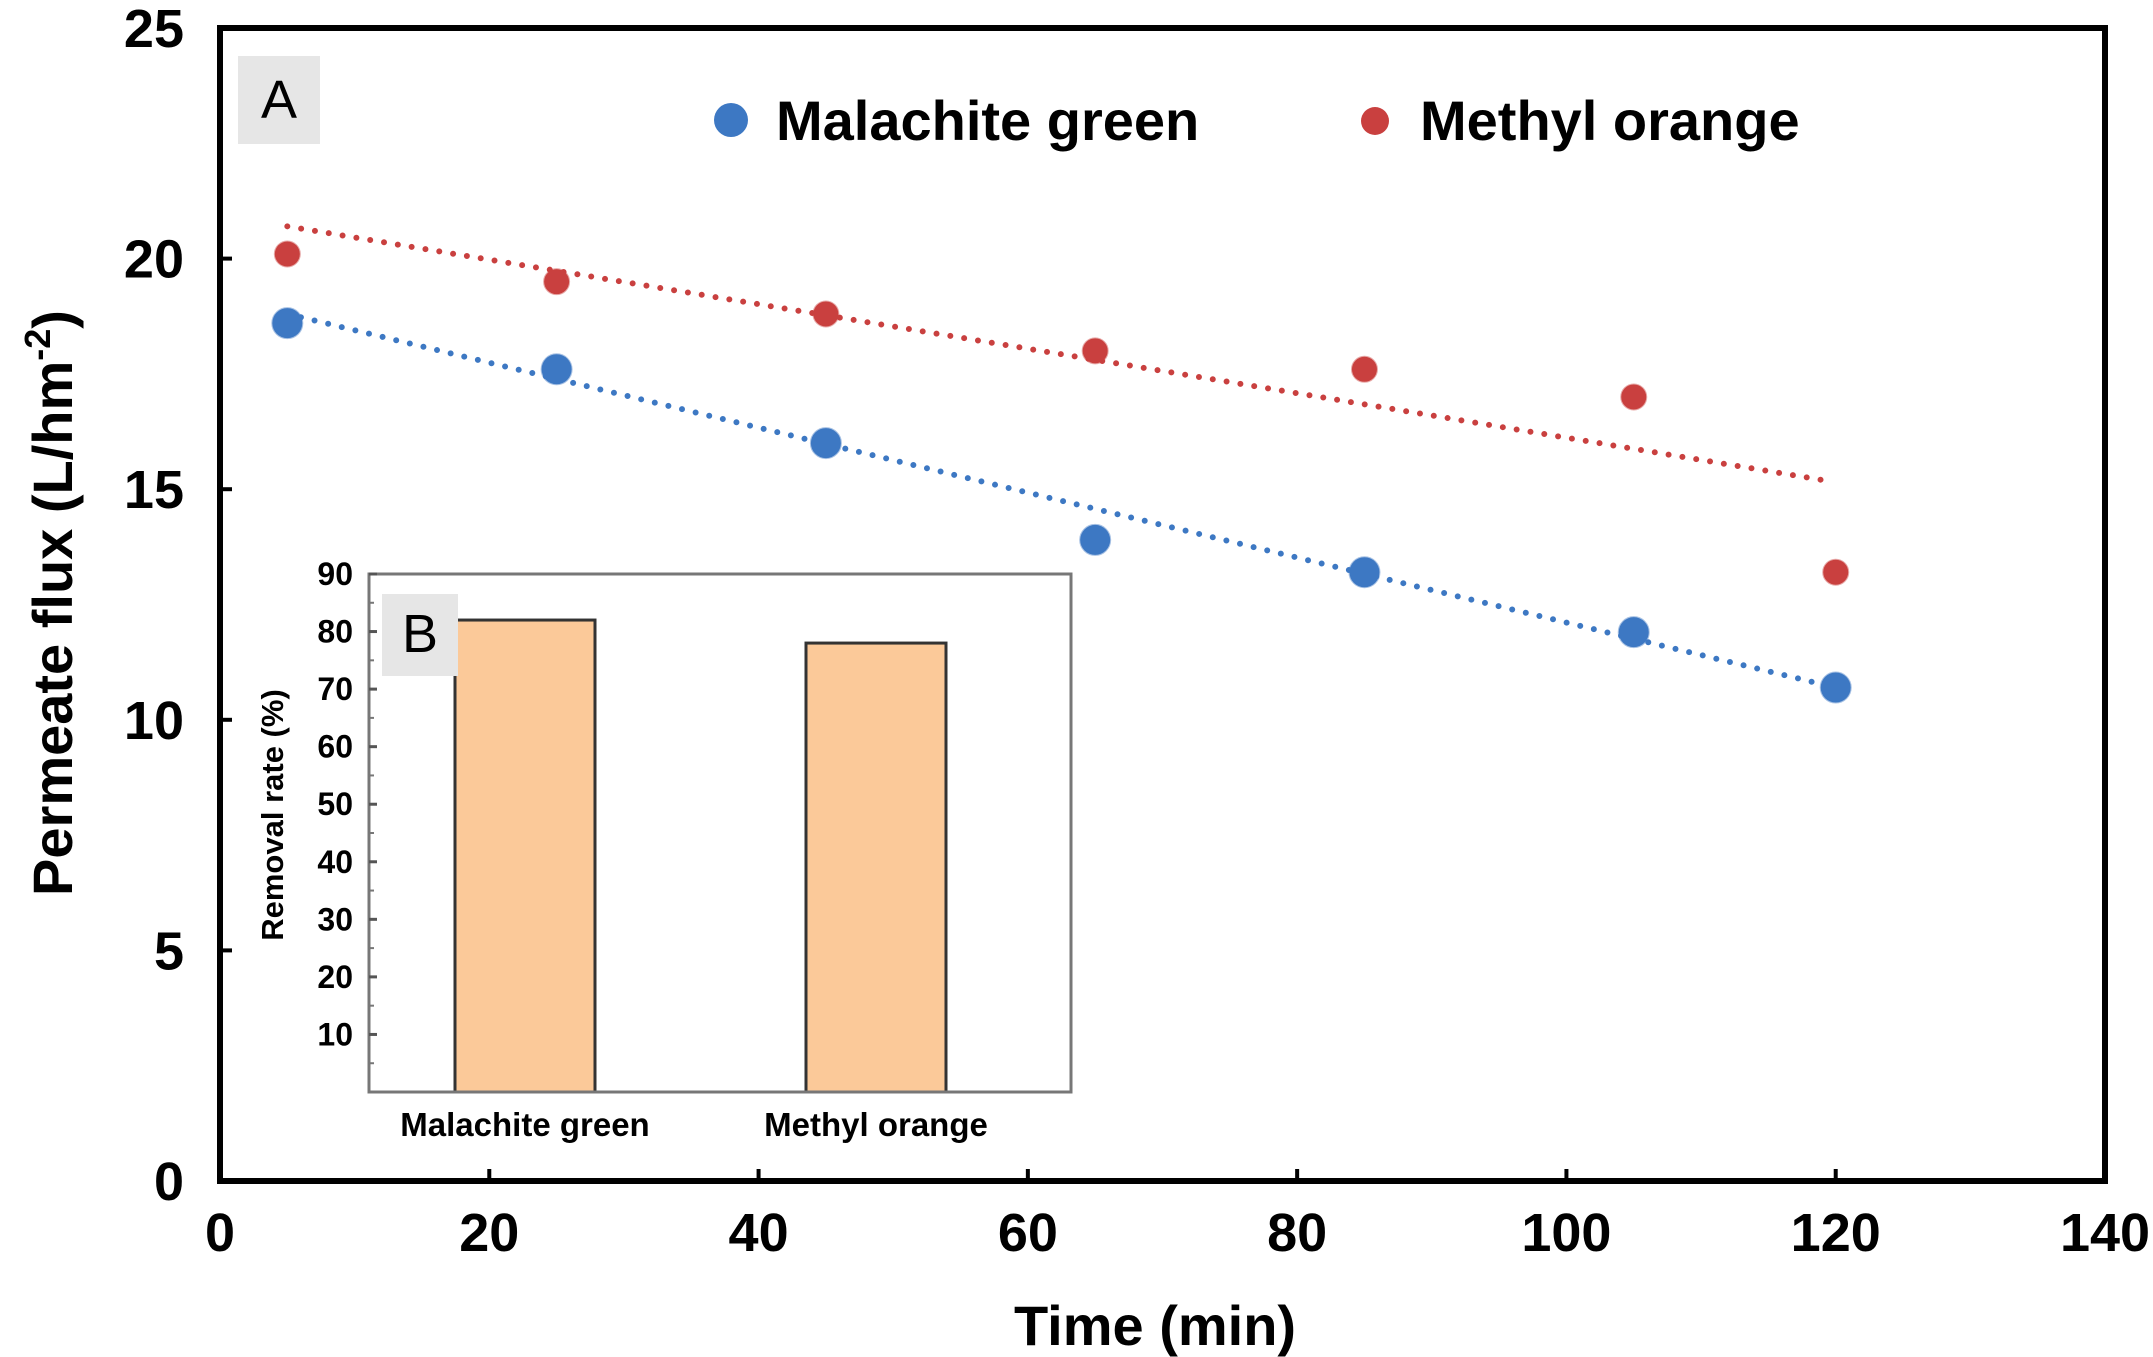 The image size is (2153, 1357). I want to click on panel-a-label-box, so click(279, 100).